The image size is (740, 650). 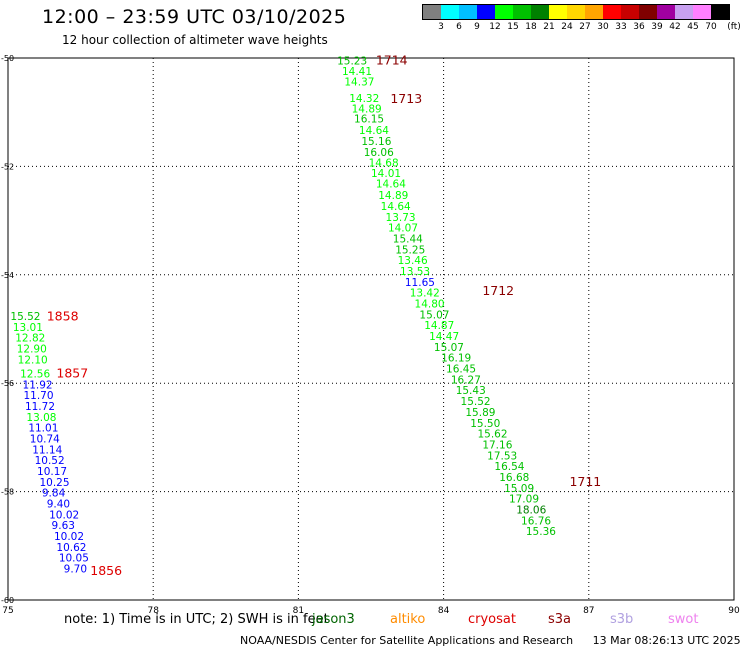 I want to click on color-legend-label: 18, so click(x=531, y=27).